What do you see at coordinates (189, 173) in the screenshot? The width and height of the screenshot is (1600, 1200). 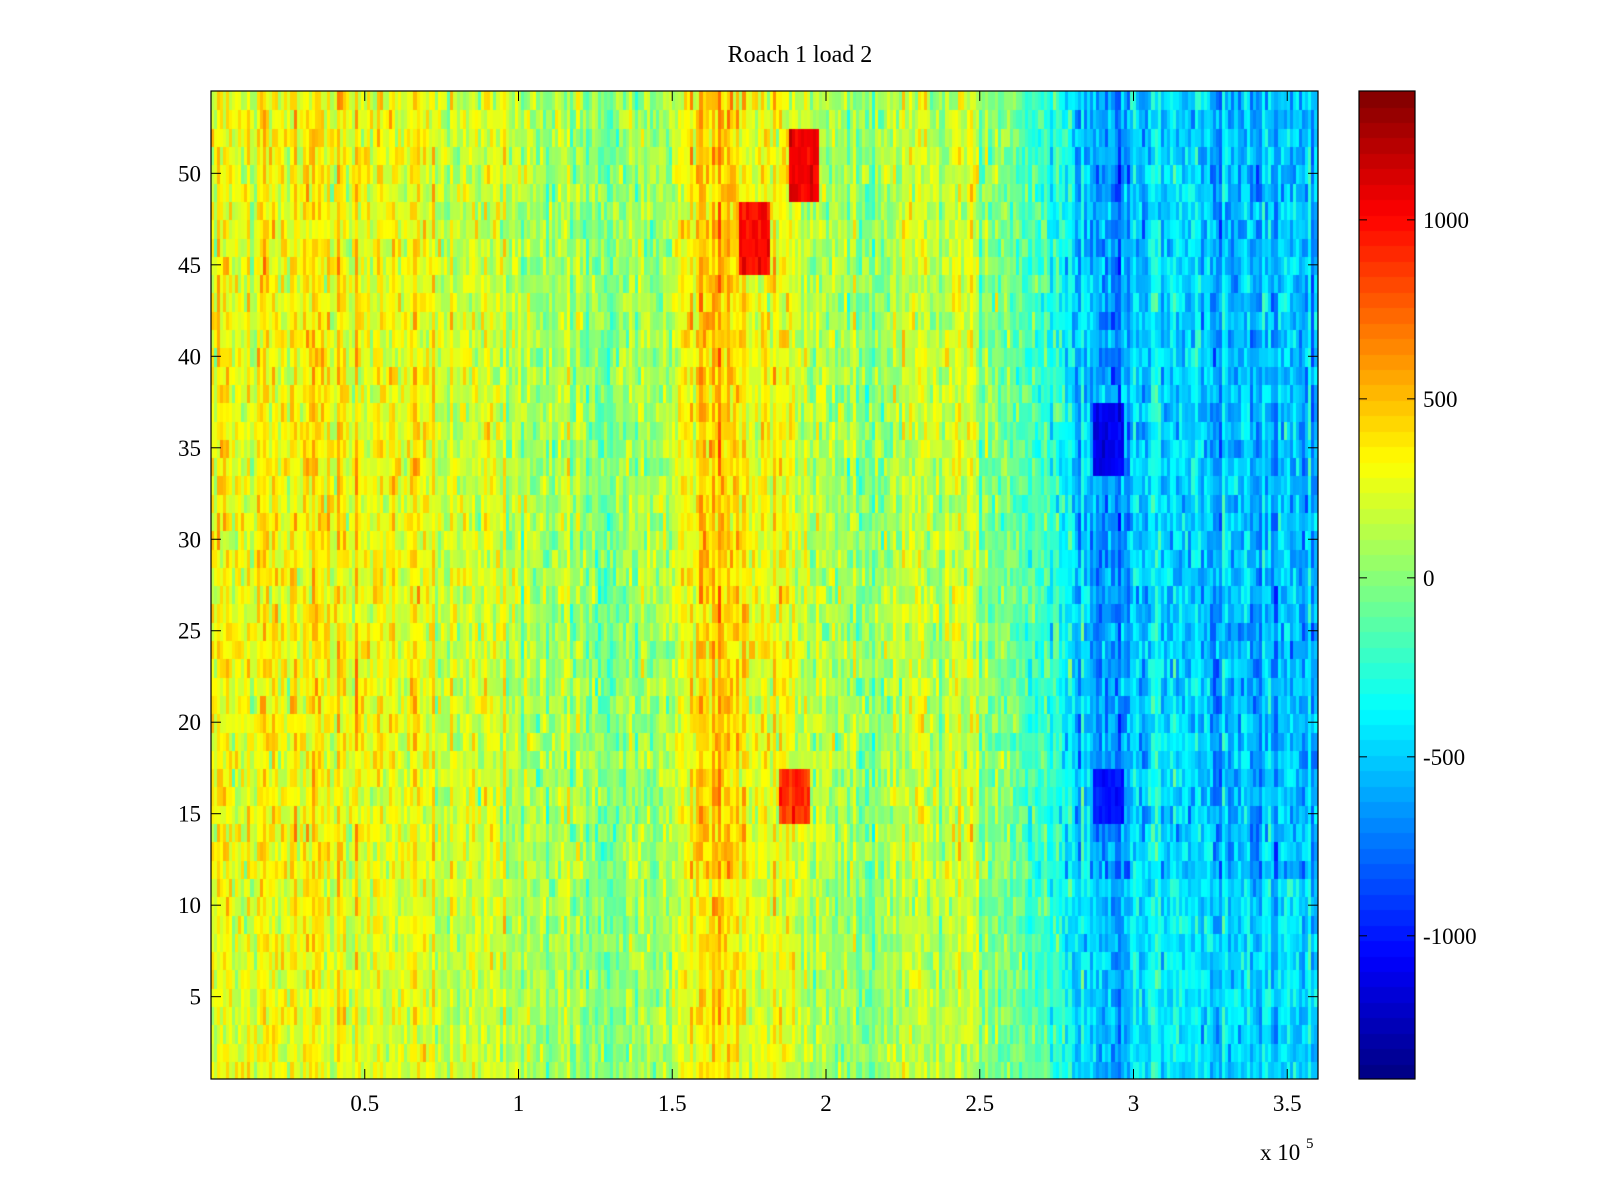 I see `y-tick-label: 50` at bounding box center [189, 173].